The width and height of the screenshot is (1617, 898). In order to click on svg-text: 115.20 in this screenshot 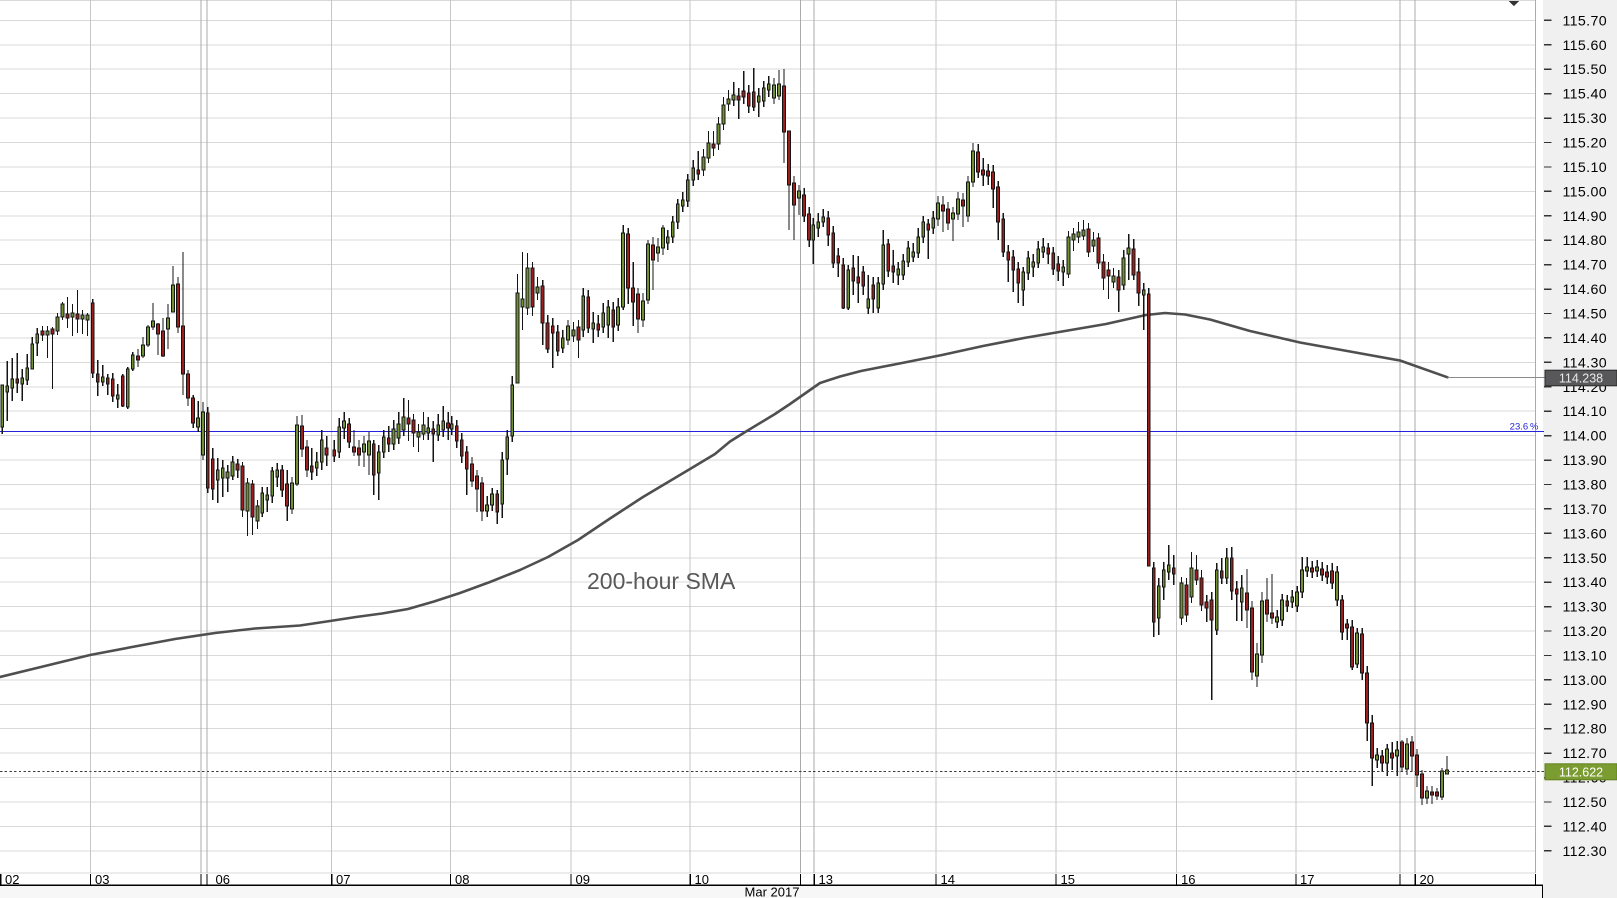, I will do `click(1585, 144)`.